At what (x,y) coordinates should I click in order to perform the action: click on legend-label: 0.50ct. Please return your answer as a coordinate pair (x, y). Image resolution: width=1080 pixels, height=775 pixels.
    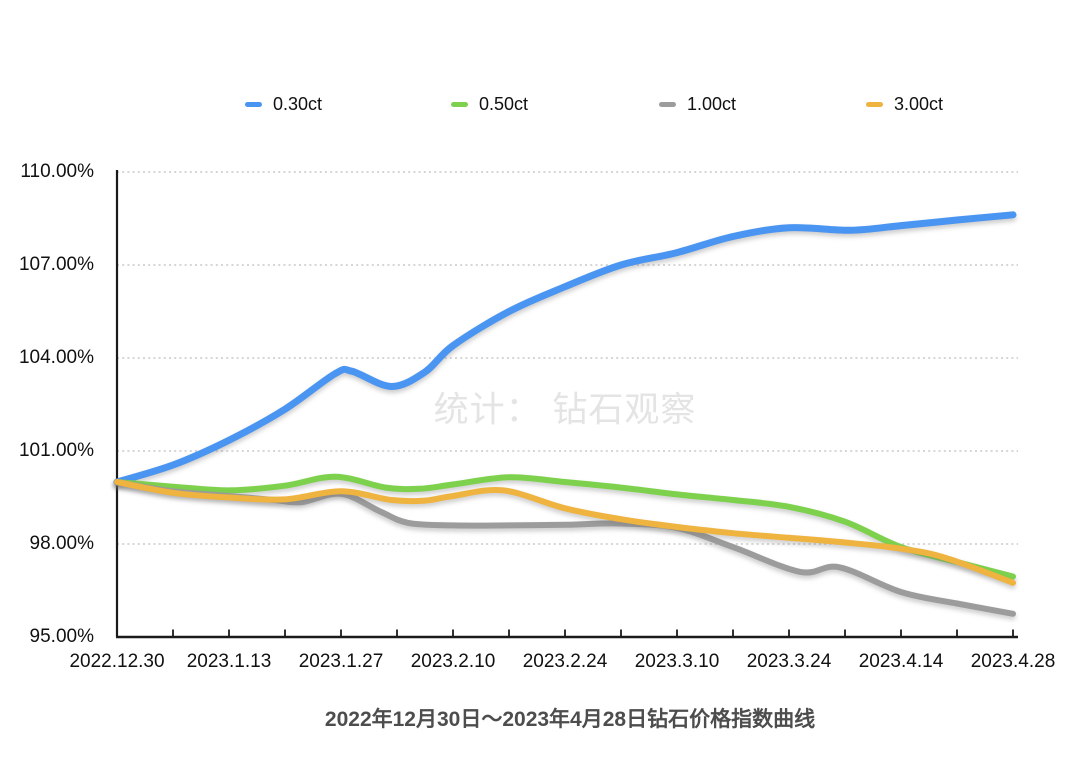
    Looking at the image, I should click on (504, 103).